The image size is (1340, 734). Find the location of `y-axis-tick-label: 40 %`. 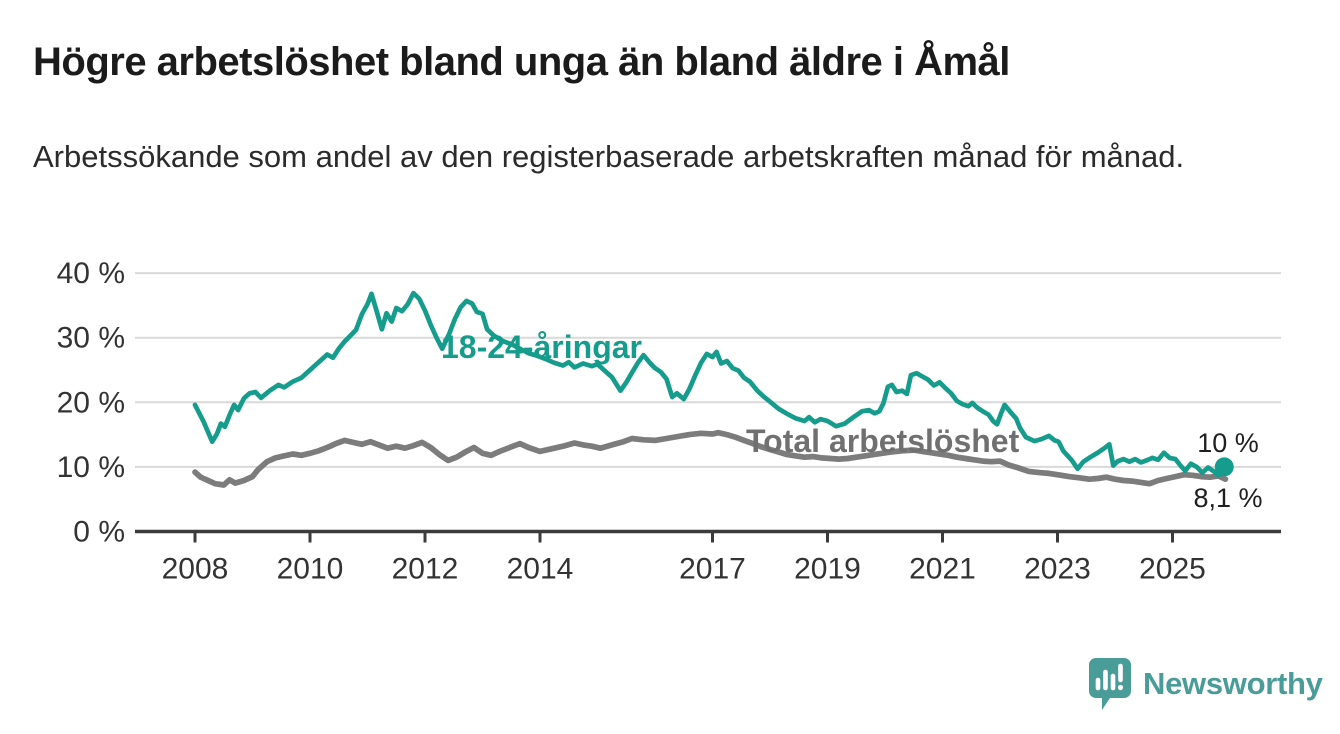

y-axis-tick-label: 40 % is located at coordinates (91, 273).